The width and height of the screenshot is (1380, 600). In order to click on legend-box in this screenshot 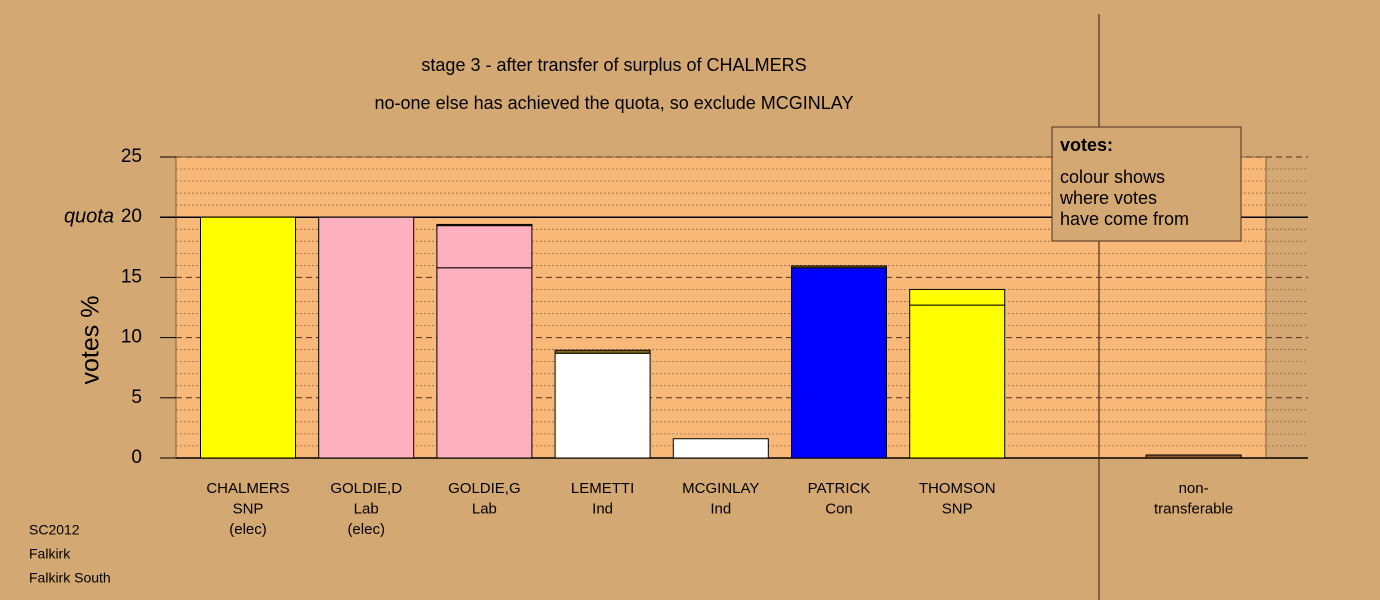, I will do `click(1146, 184)`.